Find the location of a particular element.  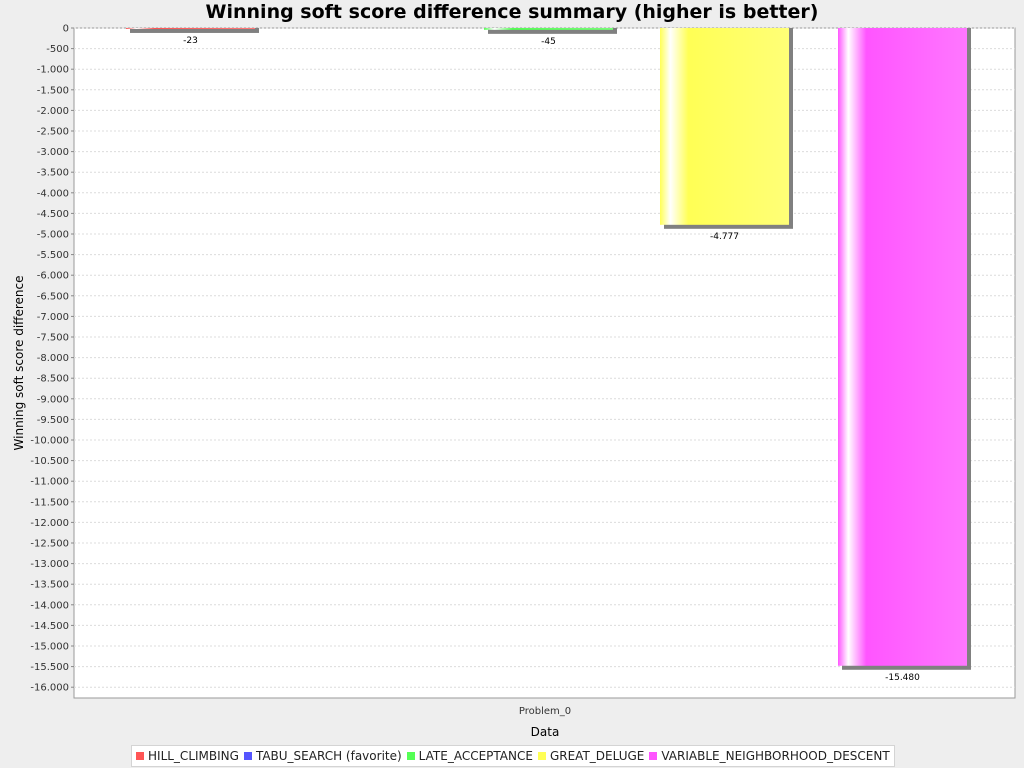

y-tick-label: -2.500 is located at coordinates (53, 132).